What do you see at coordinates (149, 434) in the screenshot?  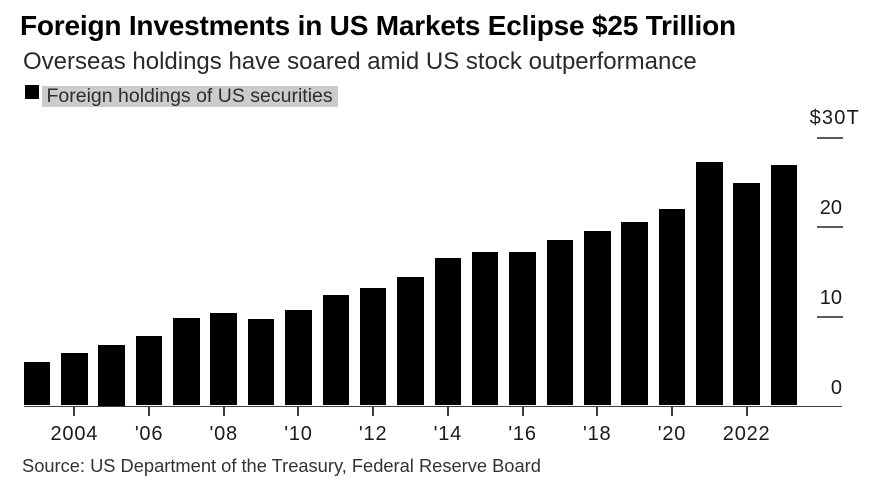 I see `x-label-2006: '06` at bounding box center [149, 434].